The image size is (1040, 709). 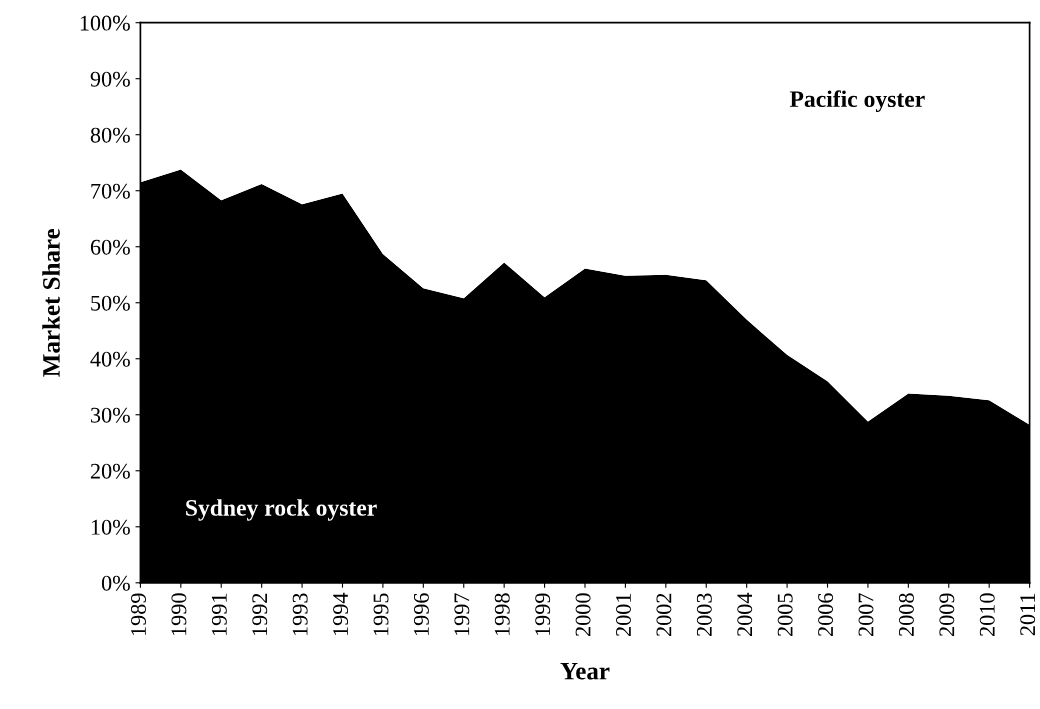 I want to click on x-tick-label: 2007, so click(x=866, y=614).